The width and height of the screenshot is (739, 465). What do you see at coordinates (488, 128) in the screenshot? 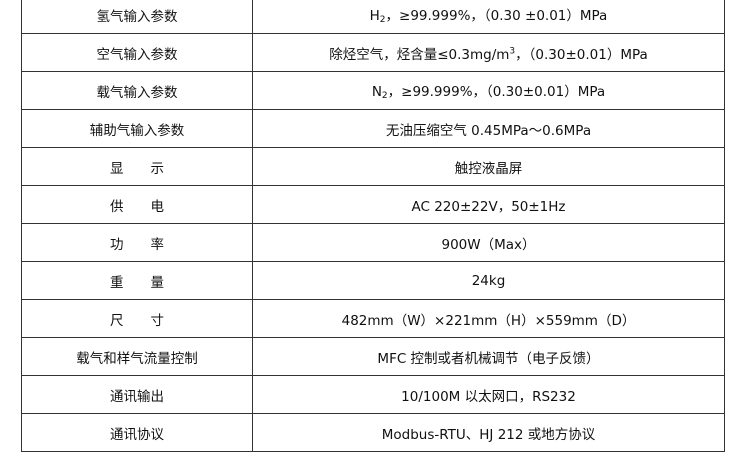
I see `spec-value: 无油压缩空气 0.45MPa～0.6MPa` at bounding box center [488, 128].